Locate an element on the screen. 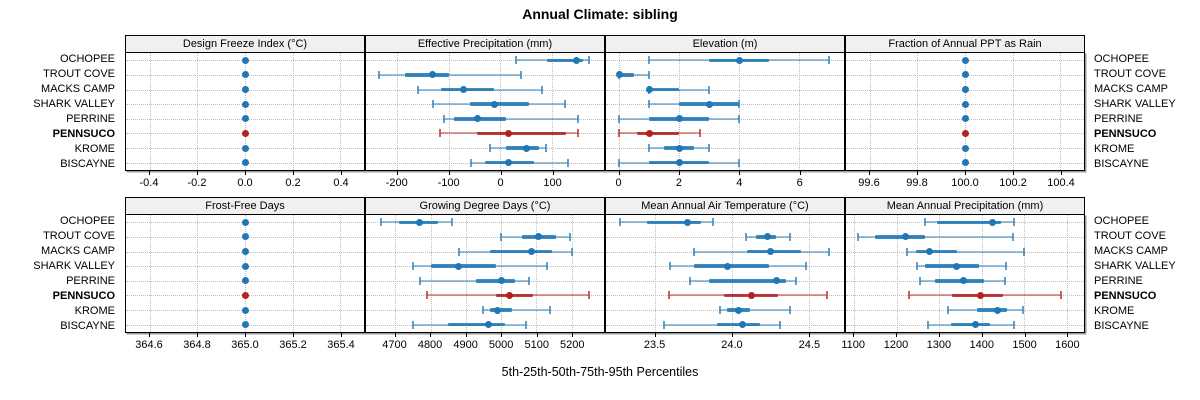 This screenshot has width=1200, height=400. panel-x-axis: 0 2 4 6 is located at coordinates (725, 183).